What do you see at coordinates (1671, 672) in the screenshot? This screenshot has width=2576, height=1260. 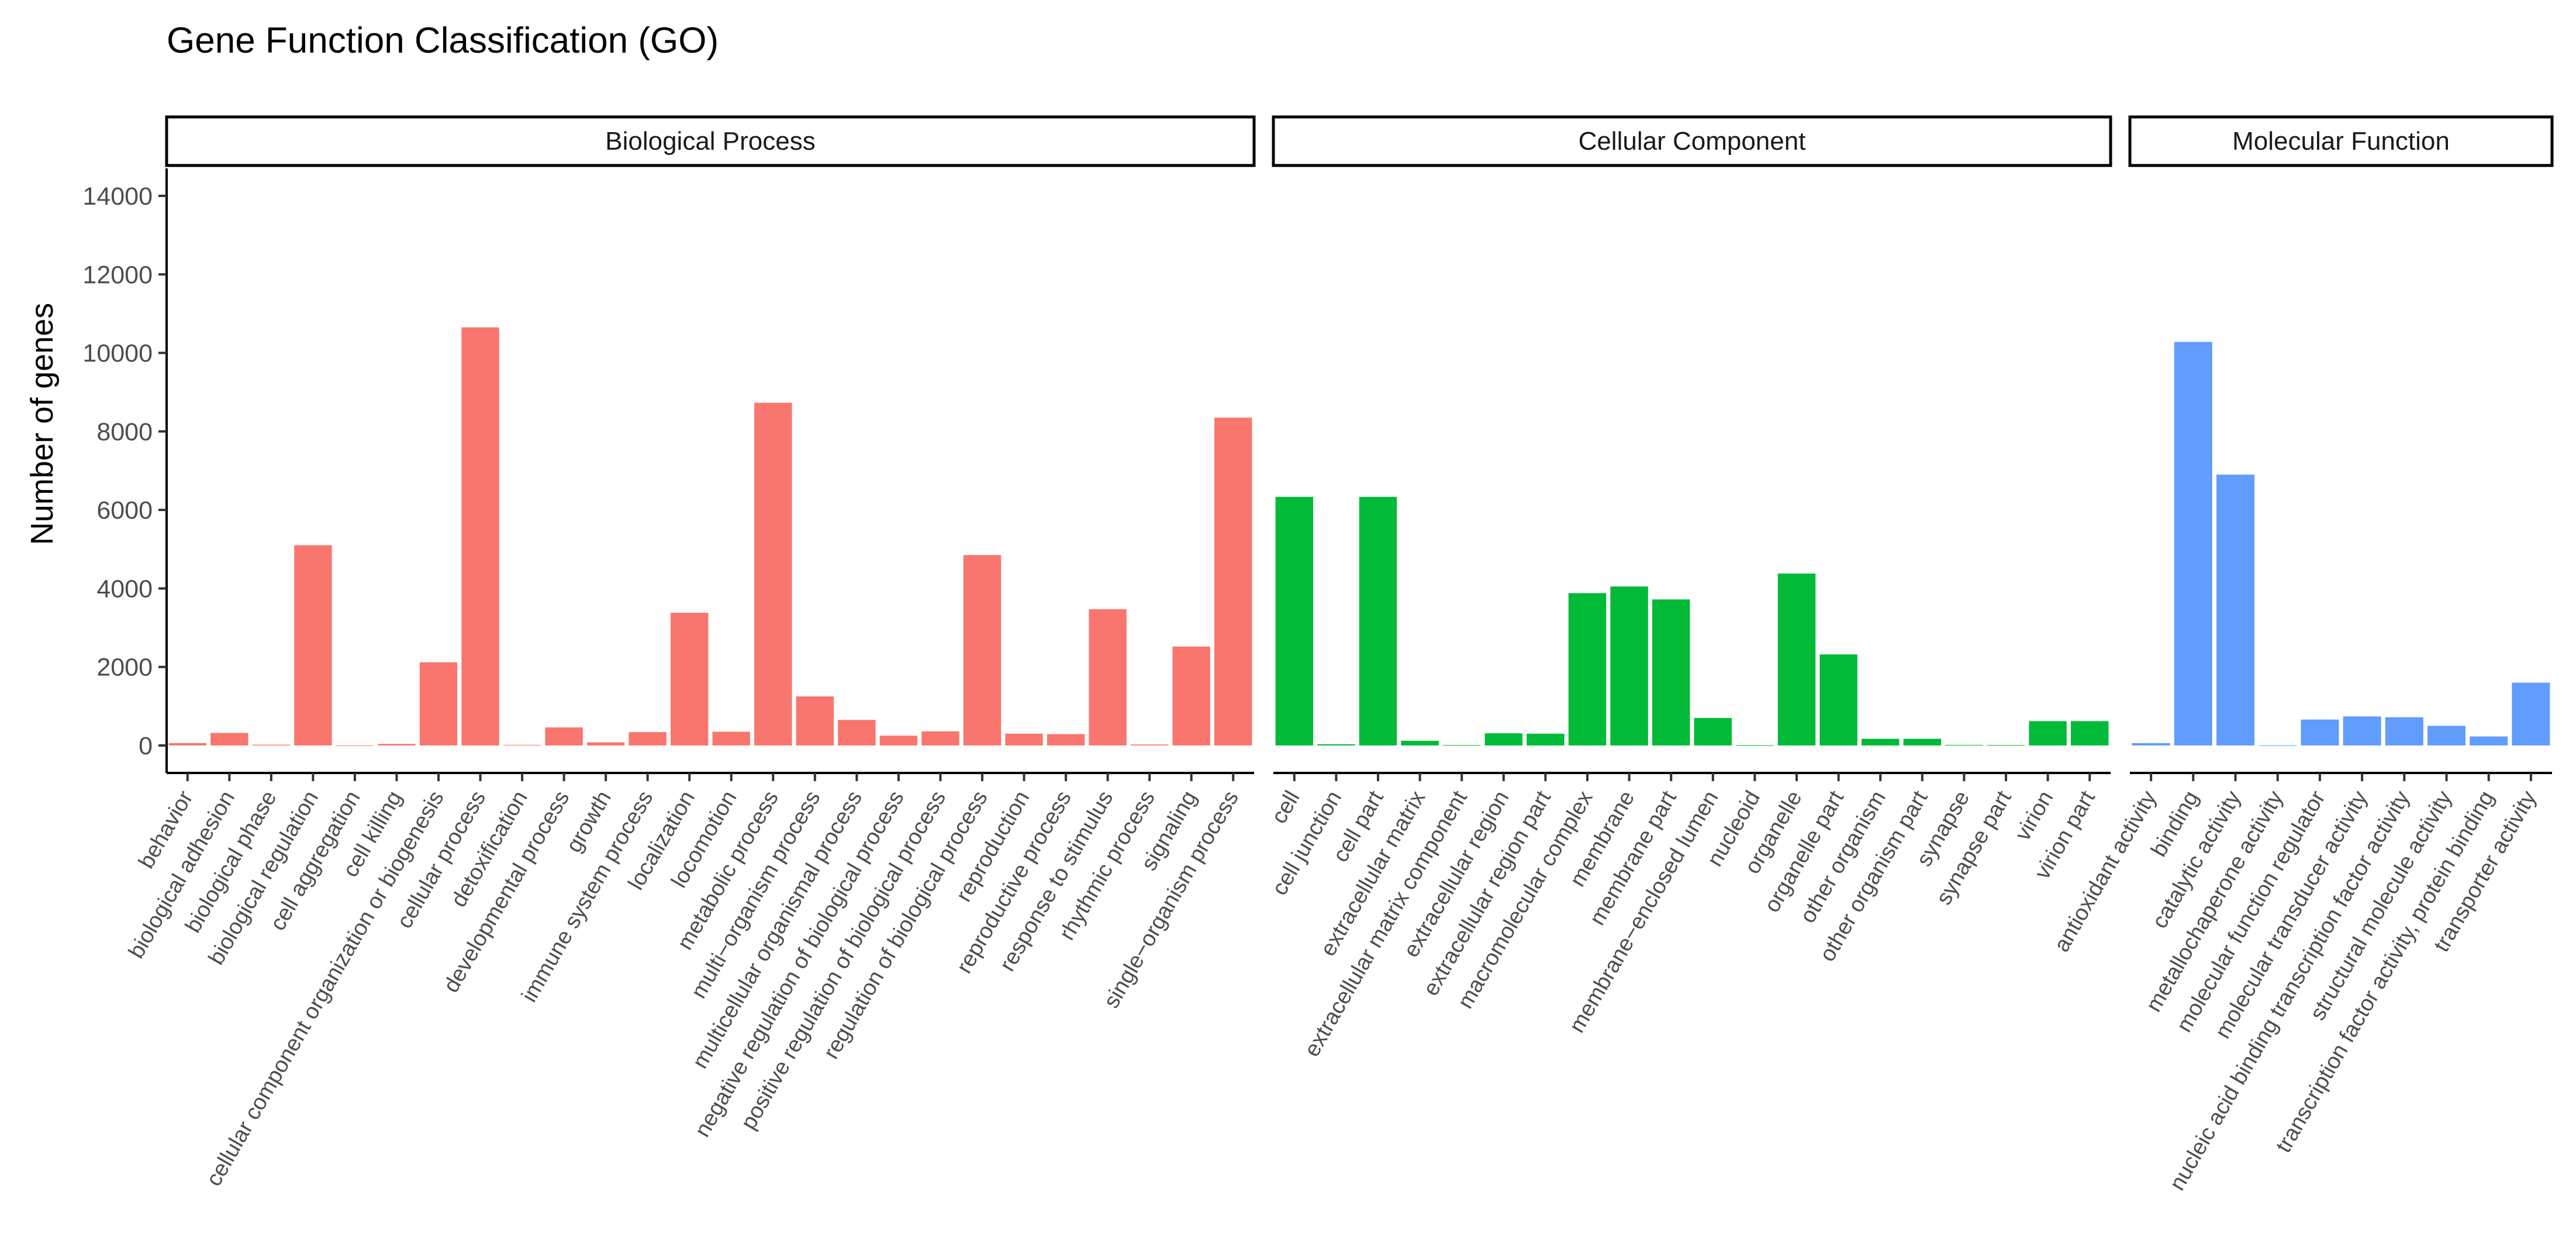 I see `bar-membrane-part` at bounding box center [1671, 672].